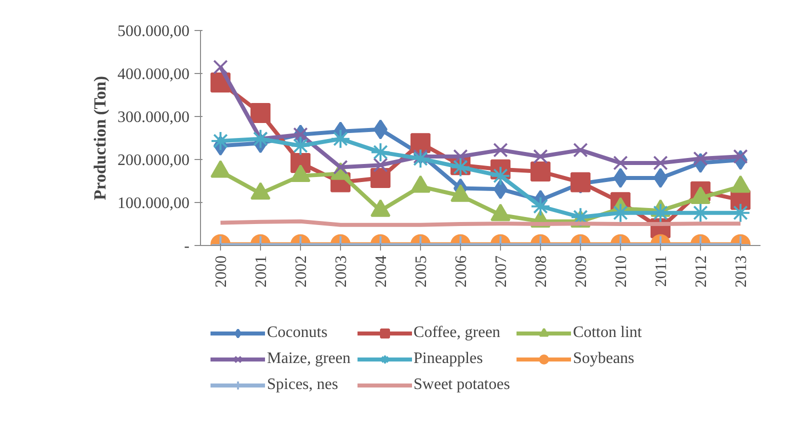 Image resolution: width=786 pixels, height=426 pixels. What do you see at coordinates (607, 333) in the screenshot?
I see `legend-label: Cotton lint` at bounding box center [607, 333].